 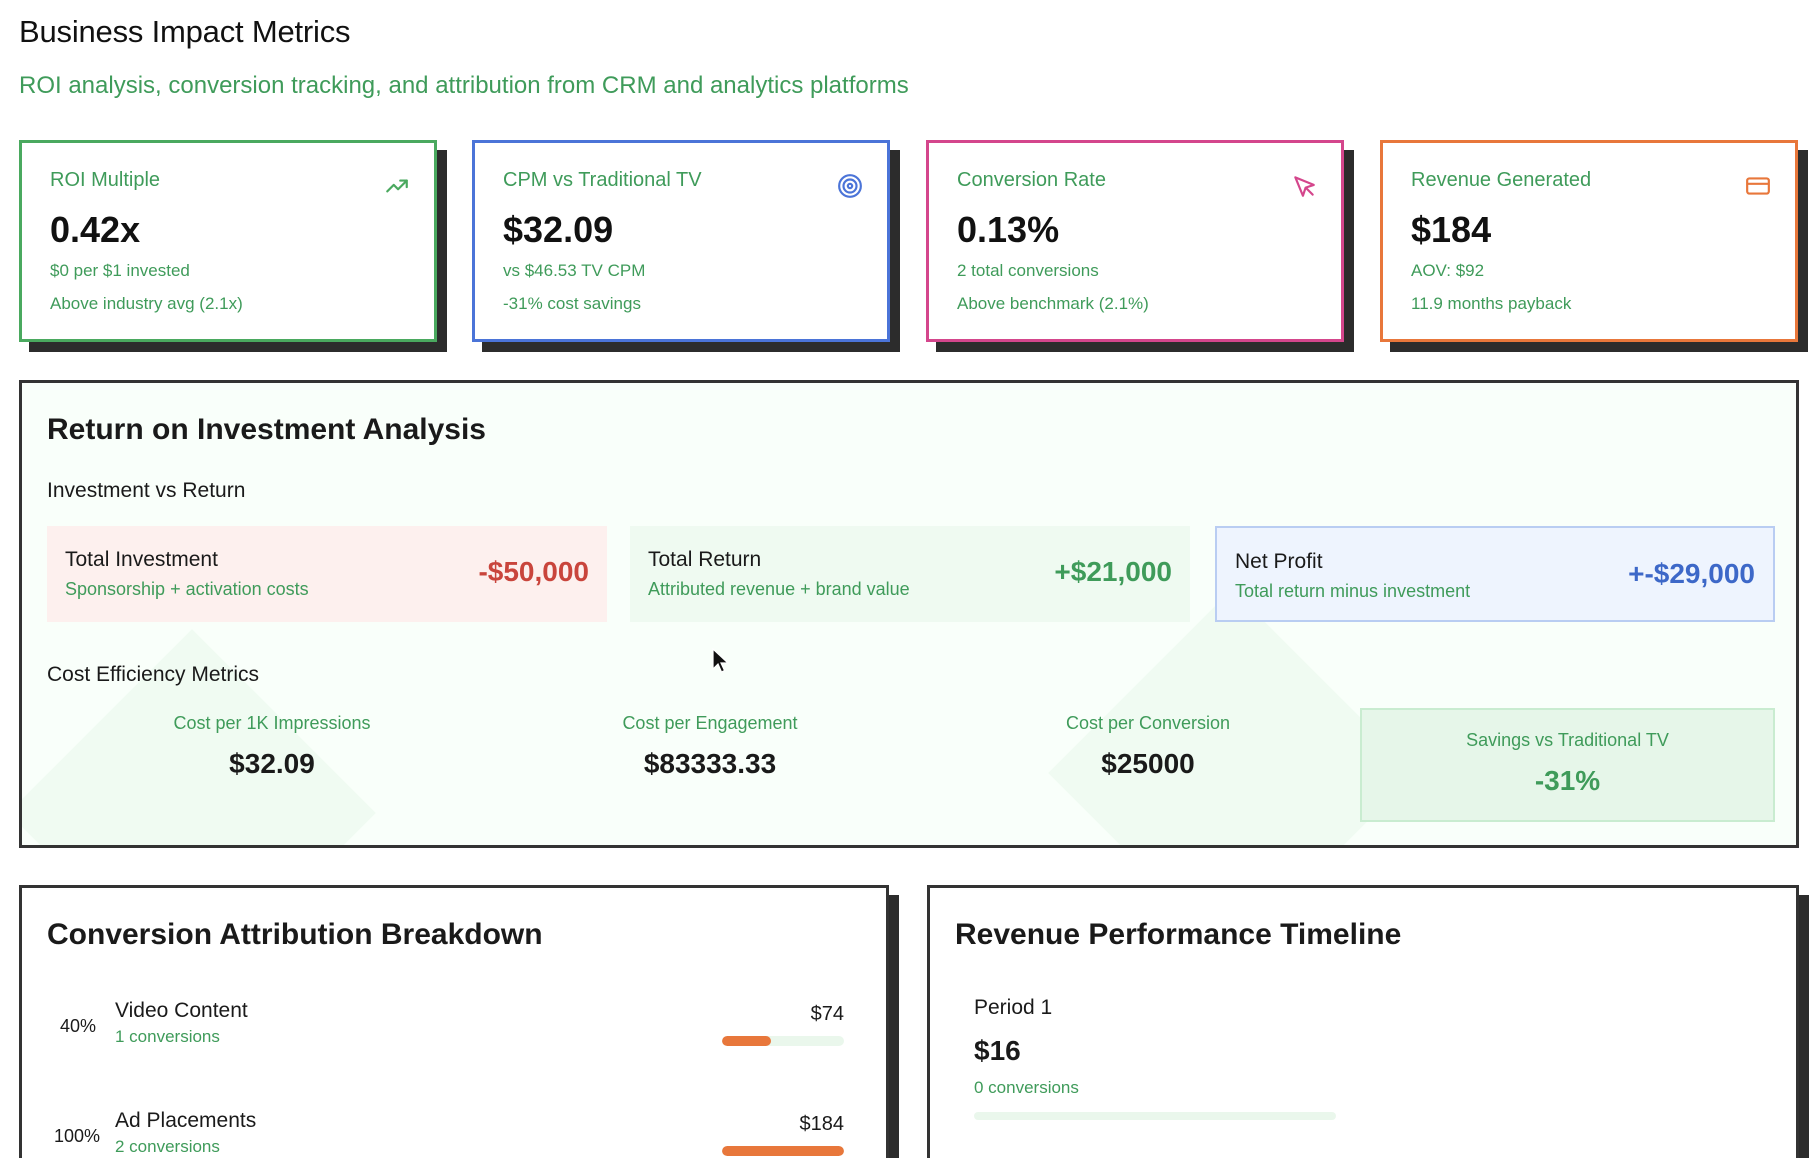 I want to click on attribution-percent: 40%, so click(x=78, y=1026).